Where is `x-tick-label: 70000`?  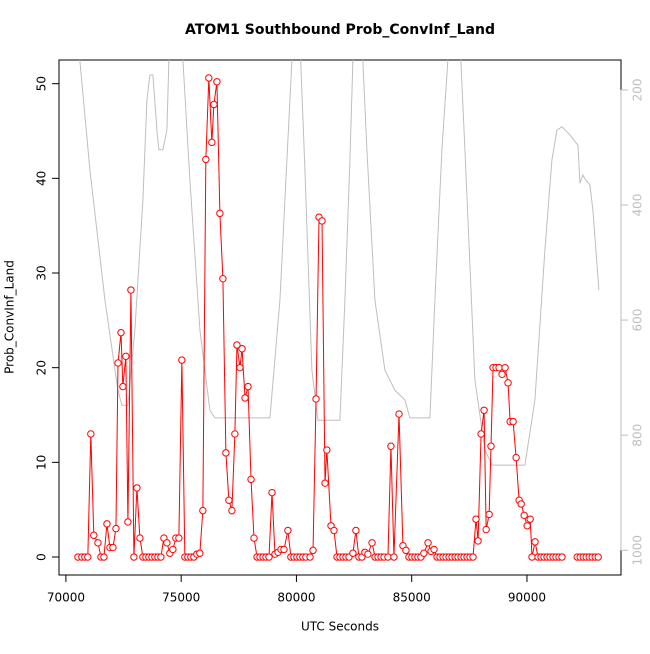
x-tick-label: 70000 is located at coordinates (66, 598).